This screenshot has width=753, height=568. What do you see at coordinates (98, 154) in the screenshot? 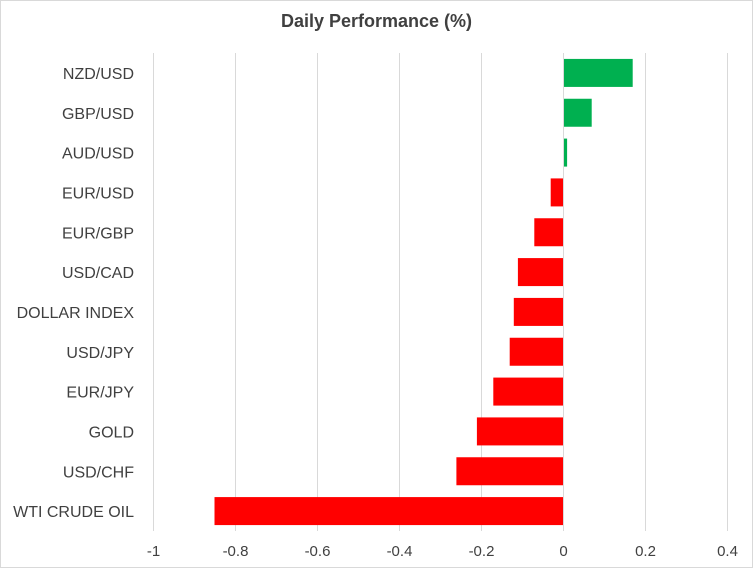
I see `category-label: AUD/USD` at bounding box center [98, 154].